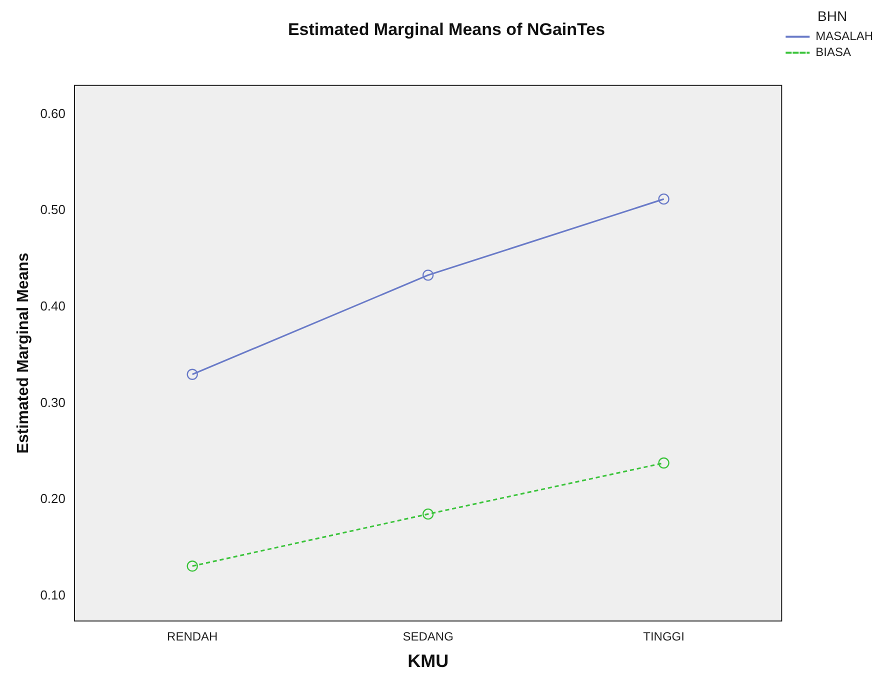  I want to click on y-axis-title: Estimated Marginal Means, so click(23, 353).